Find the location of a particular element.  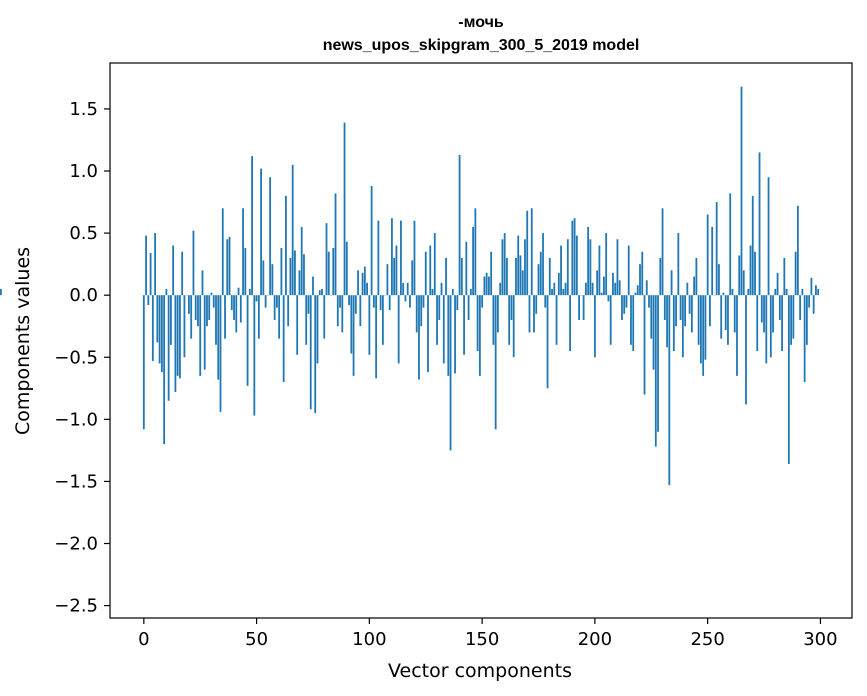

chart-title: -мочь is located at coordinates (481, 22).